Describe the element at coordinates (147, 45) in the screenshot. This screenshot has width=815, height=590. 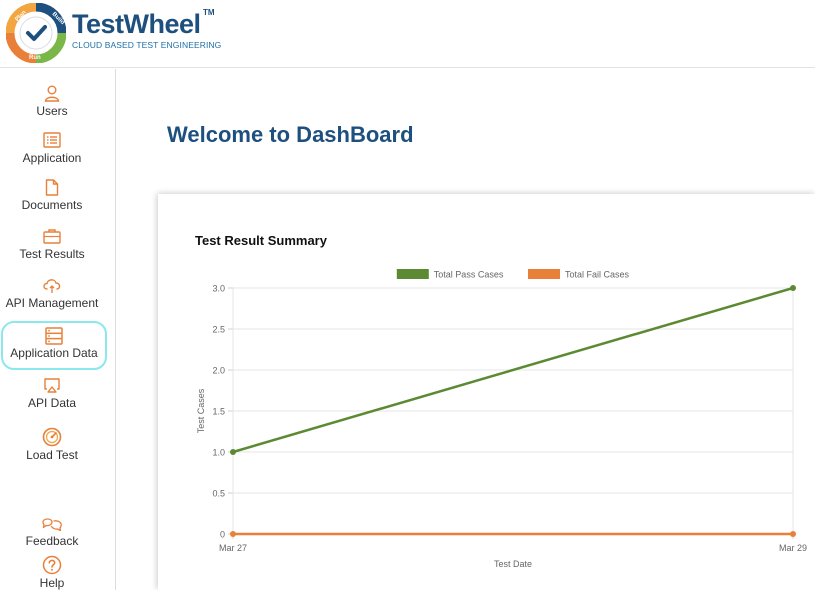
I see `brand-tagline: CLOUD BASED TEST ENGINEERING` at that location.